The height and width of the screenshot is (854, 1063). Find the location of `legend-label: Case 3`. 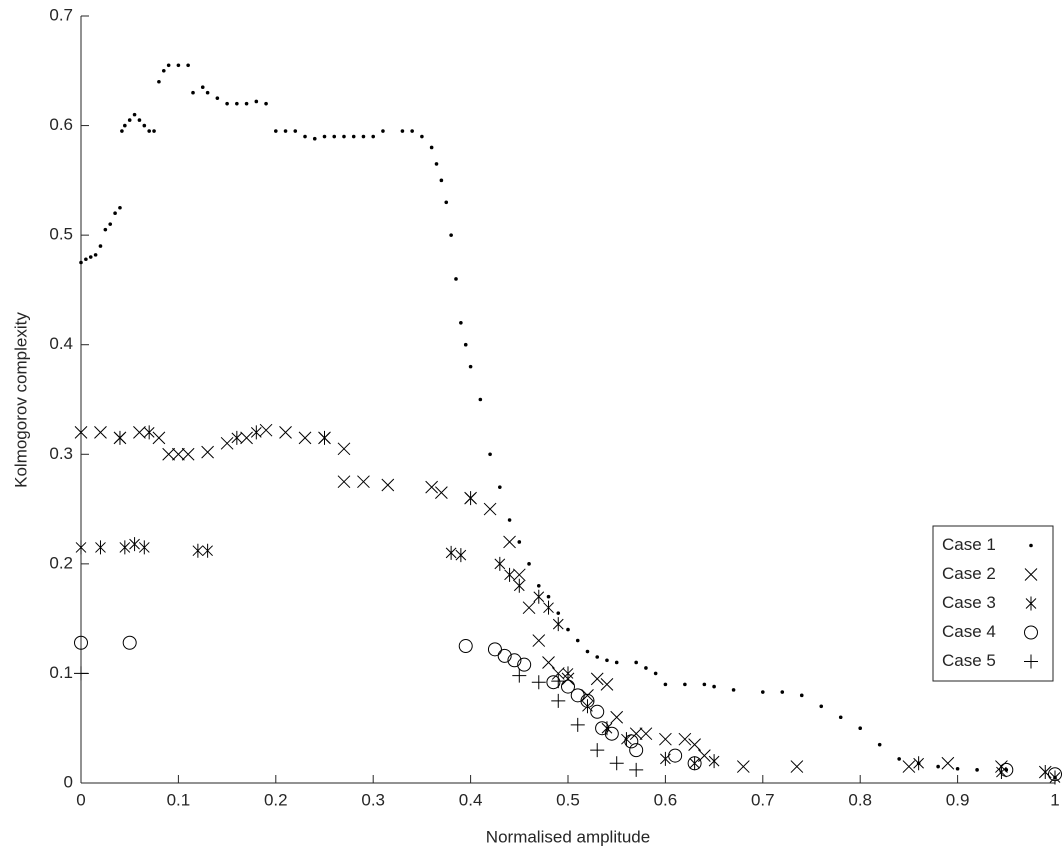

legend-label: Case 3 is located at coordinates (969, 602).